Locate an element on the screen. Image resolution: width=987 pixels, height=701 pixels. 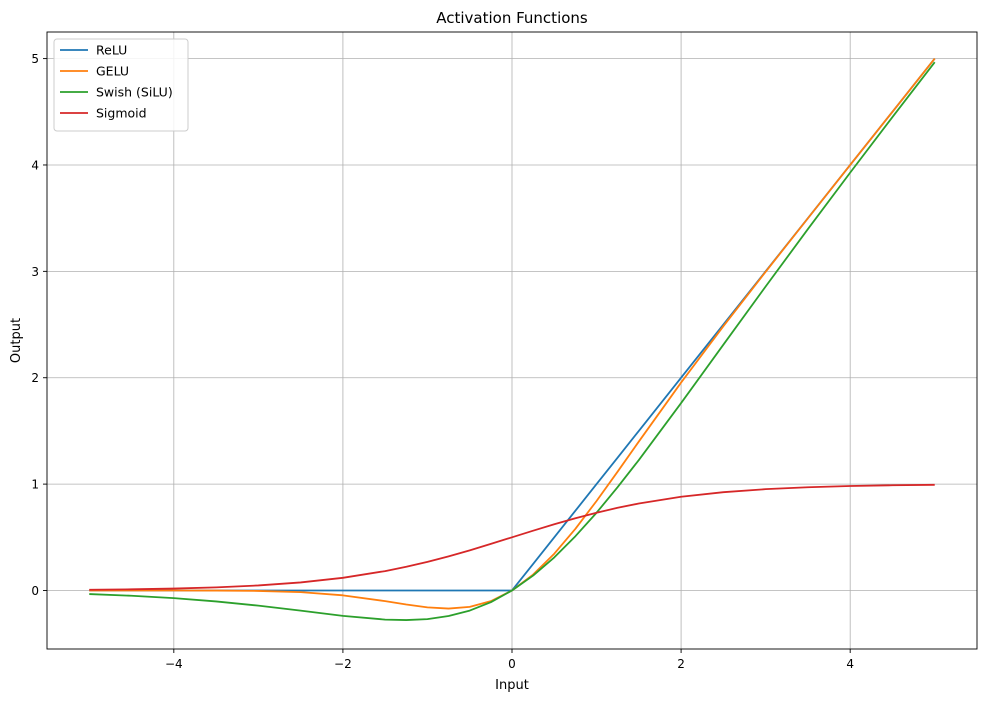
y-tick-label: 2 is located at coordinates (35, 378).